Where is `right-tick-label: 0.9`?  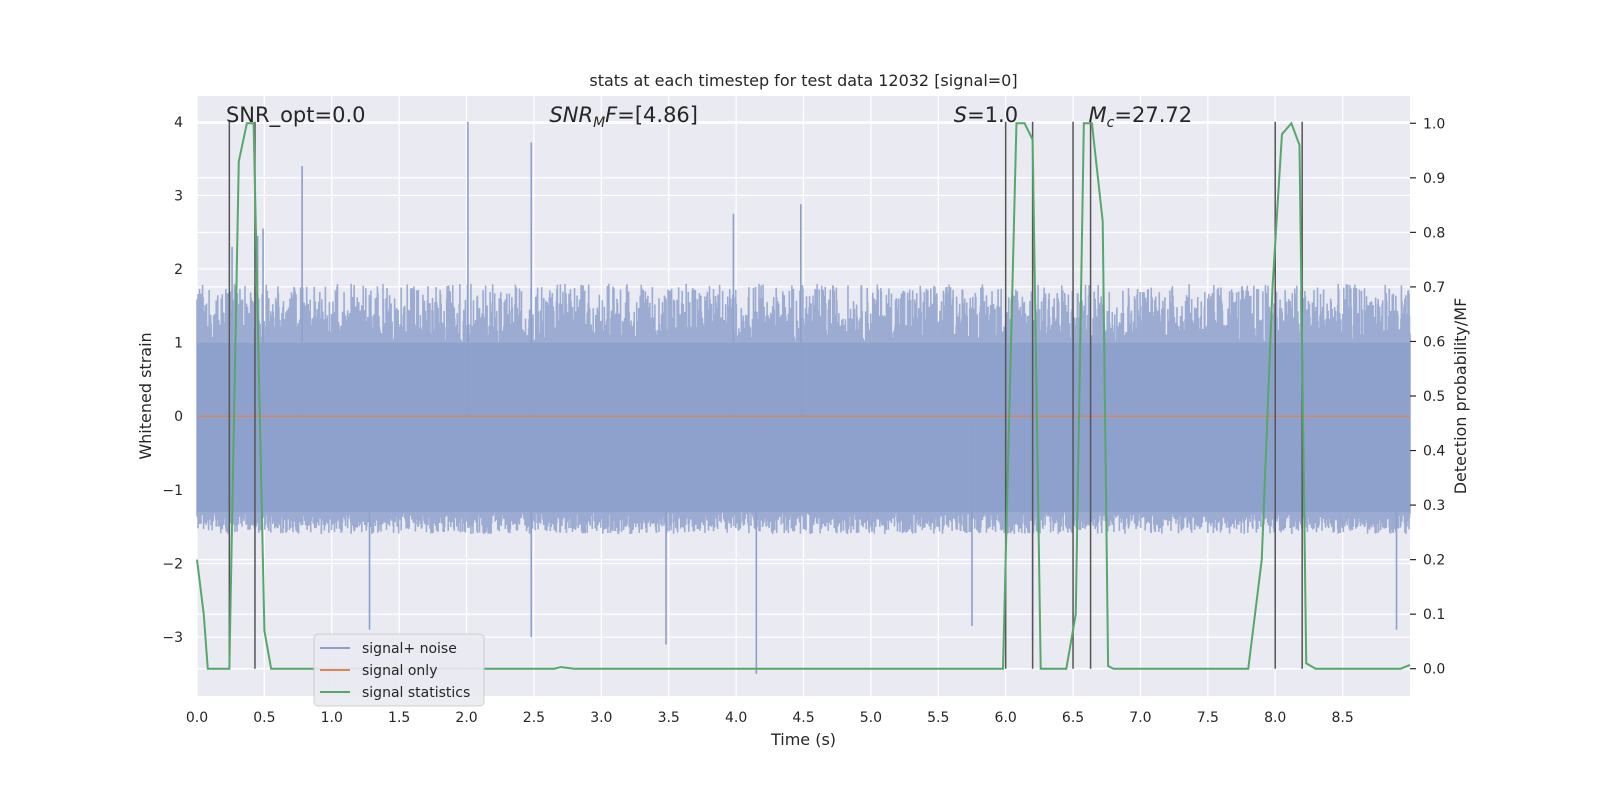
right-tick-label: 0.9 is located at coordinates (1434, 179).